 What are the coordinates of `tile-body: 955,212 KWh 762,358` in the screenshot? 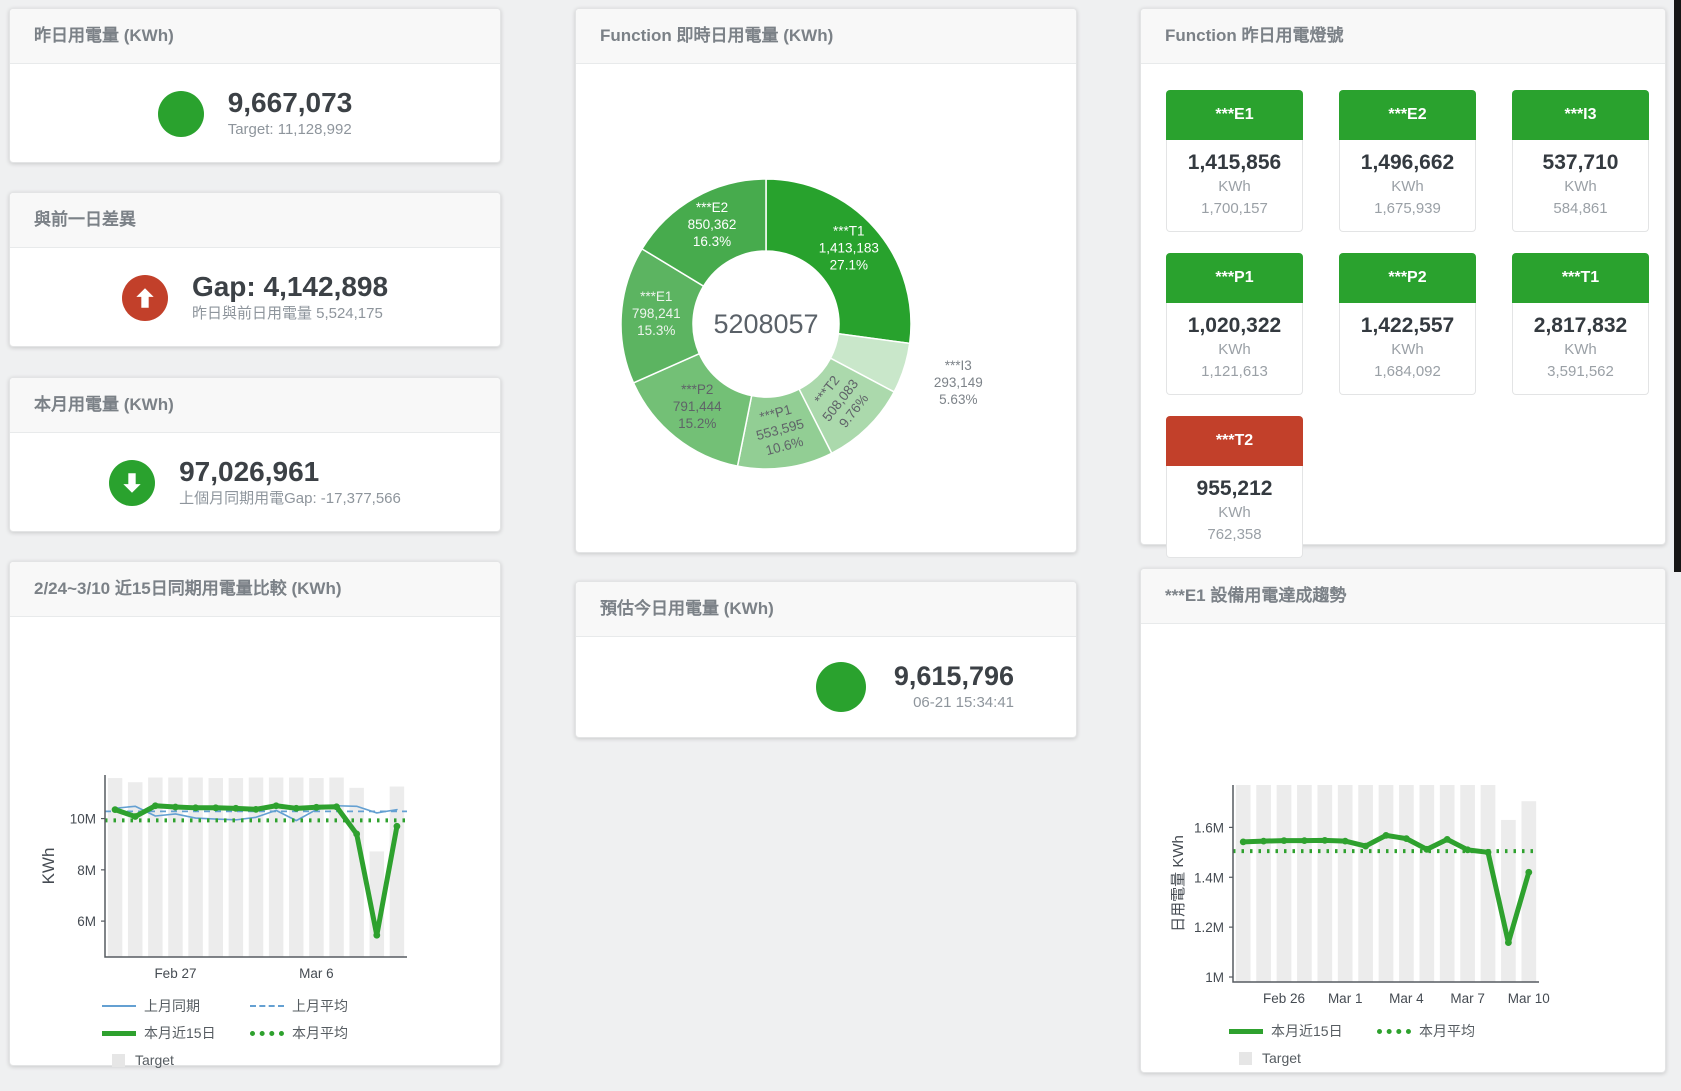 It's located at (1234, 512).